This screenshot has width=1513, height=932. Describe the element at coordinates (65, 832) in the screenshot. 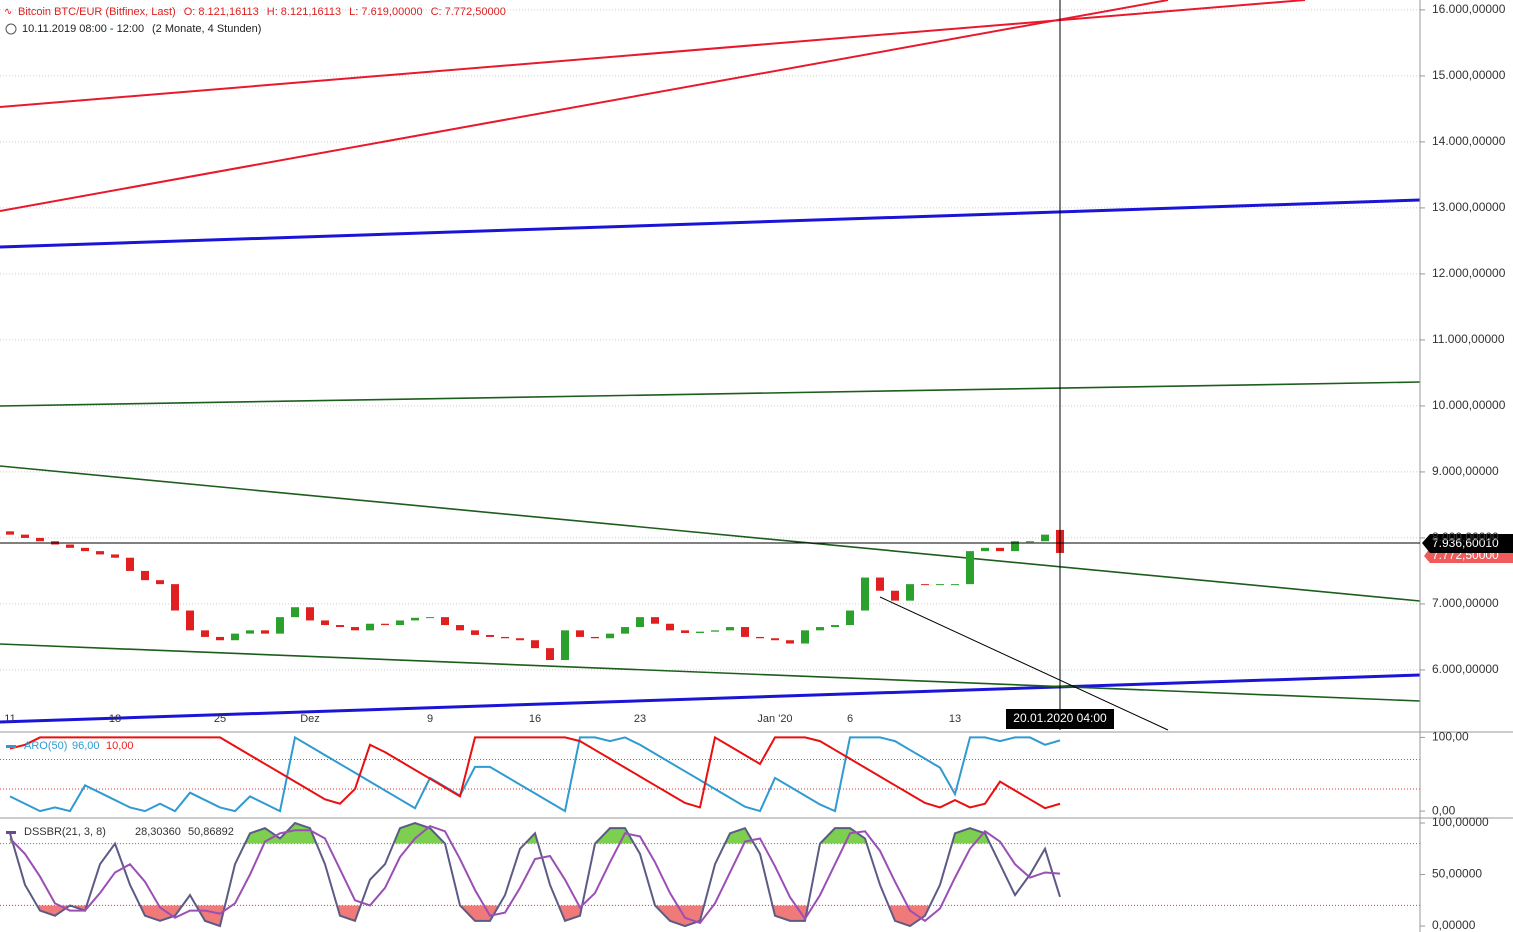

I see `indicator-title: DSSBR(21, 3, 8)` at that location.